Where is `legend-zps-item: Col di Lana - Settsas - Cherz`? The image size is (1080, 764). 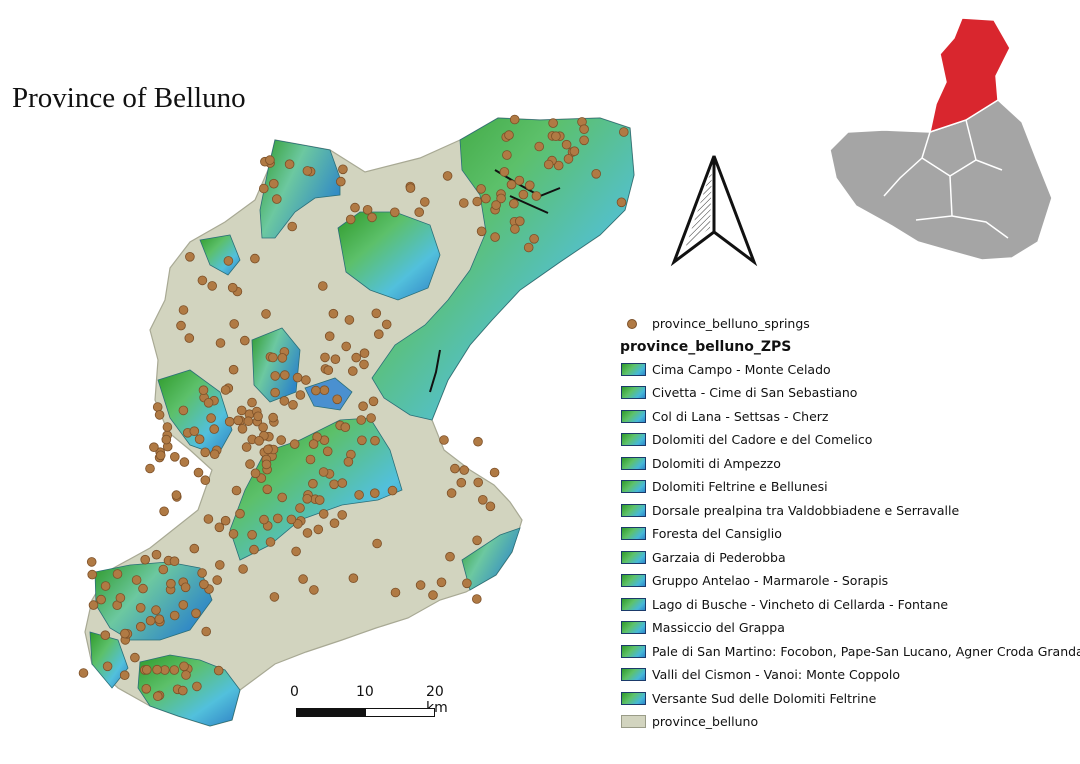 legend-zps-item: Col di Lana - Settsas - Cherz is located at coordinates (724, 417).